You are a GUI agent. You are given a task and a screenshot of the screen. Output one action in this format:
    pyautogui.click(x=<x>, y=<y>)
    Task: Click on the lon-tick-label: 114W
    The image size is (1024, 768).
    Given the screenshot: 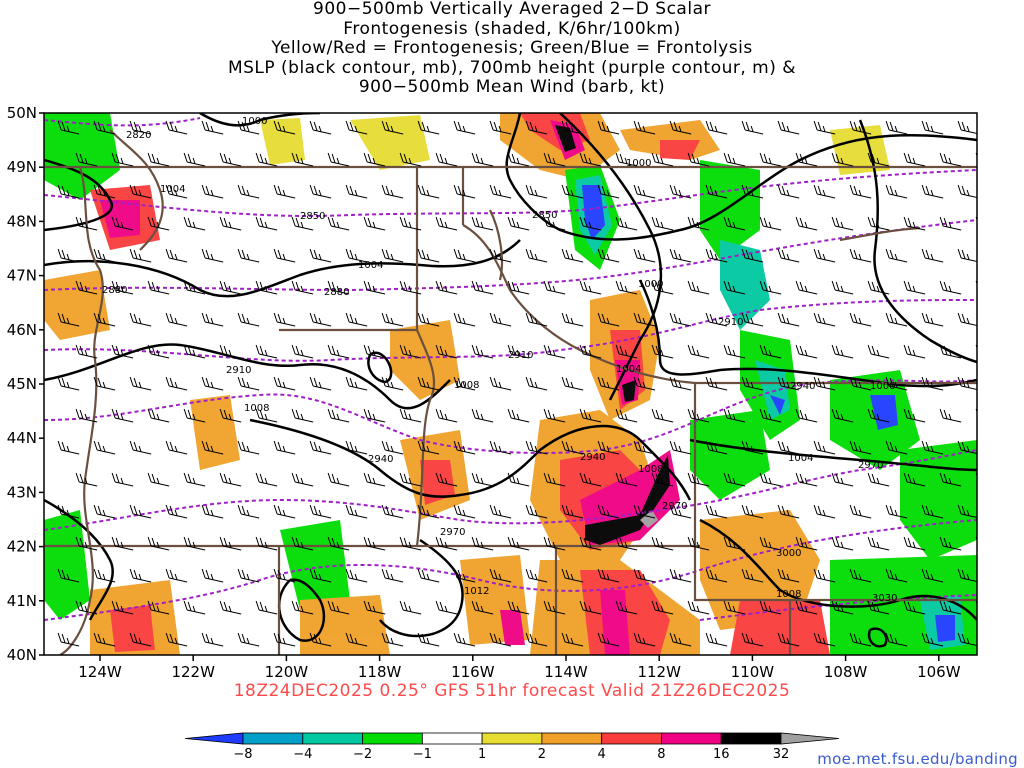 What is the action you would take?
    pyautogui.click(x=566, y=672)
    